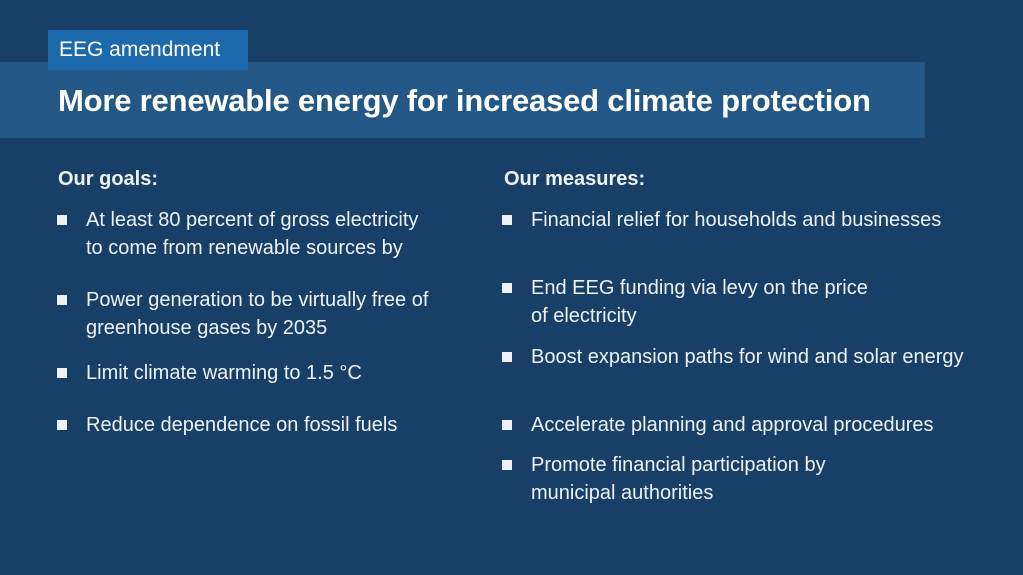 This screenshot has height=575, width=1023. What do you see at coordinates (575, 179) in the screenshot?
I see `measures-heading: Our measures:` at bounding box center [575, 179].